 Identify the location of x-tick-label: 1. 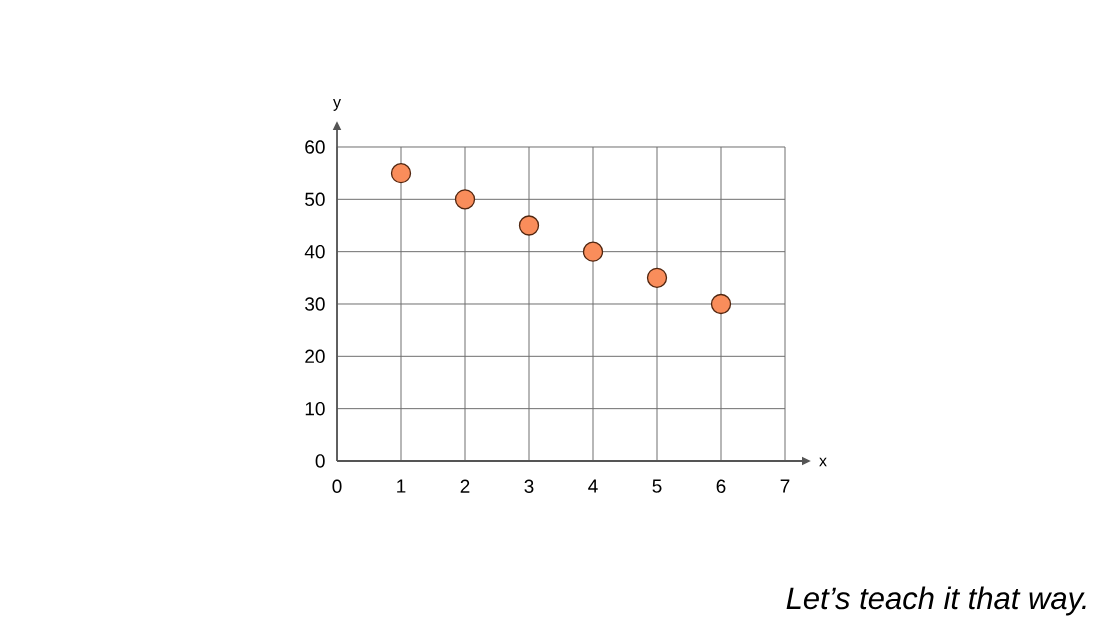
(401, 486).